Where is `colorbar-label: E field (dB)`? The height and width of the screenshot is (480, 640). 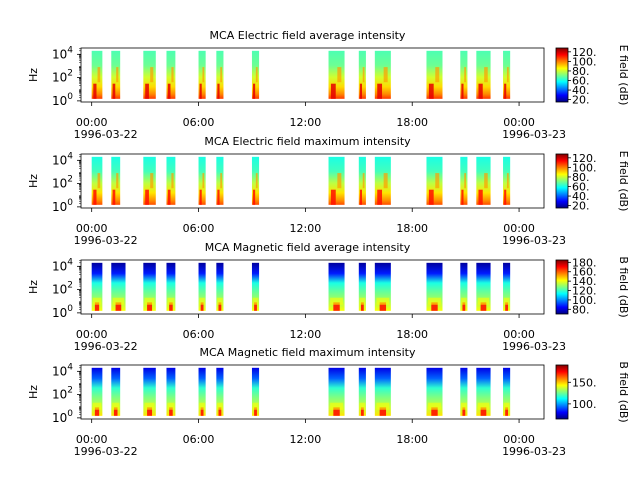 colorbar-label: E field (dB) is located at coordinates (623, 75).